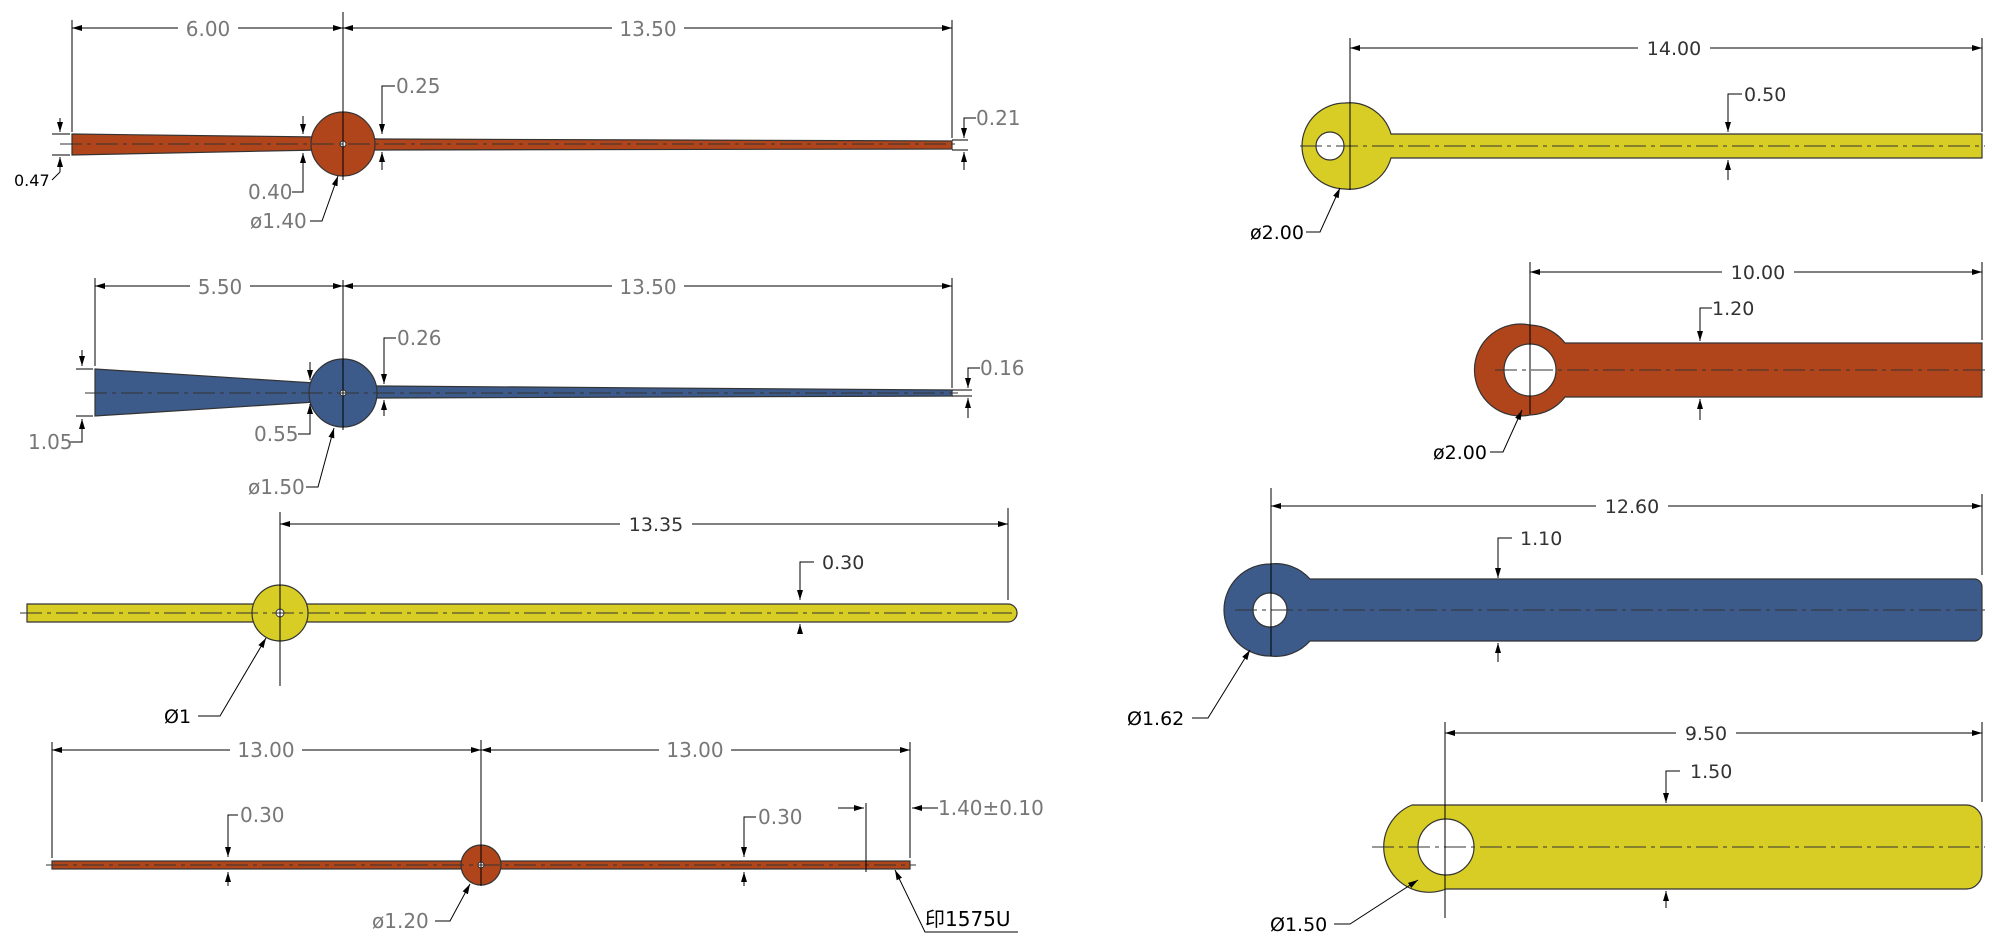 The width and height of the screenshot is (2000, 946). What do you see at coordinates (1706, 734) in the screenshot?
I see `hand-8-length: 9.50` at bounding box center [1706, 734].